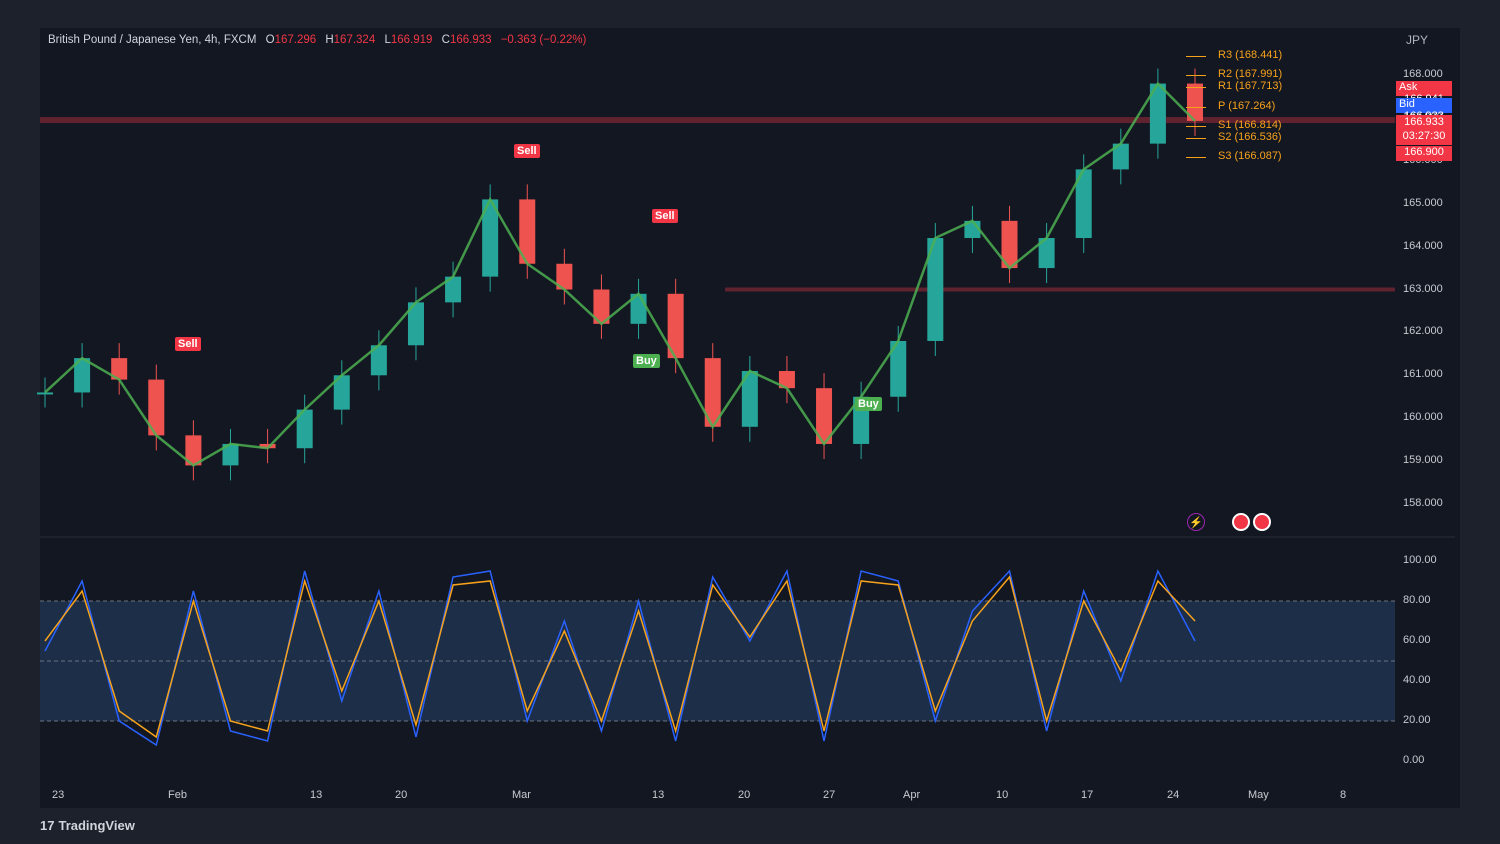 The image size is (1500, 844). What do you see at coordinates (1423, 331) in the screenshot?
I see `price-tick-label: 162.000` at bounding box center [1423, 331].